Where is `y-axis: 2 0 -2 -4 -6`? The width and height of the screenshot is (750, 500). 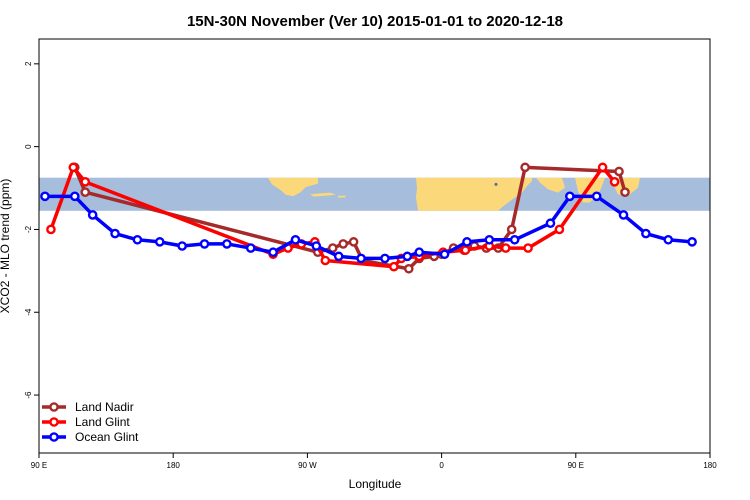 y-axis: 2 0 -2 -4 -6 is located at coordinates (31, 230).